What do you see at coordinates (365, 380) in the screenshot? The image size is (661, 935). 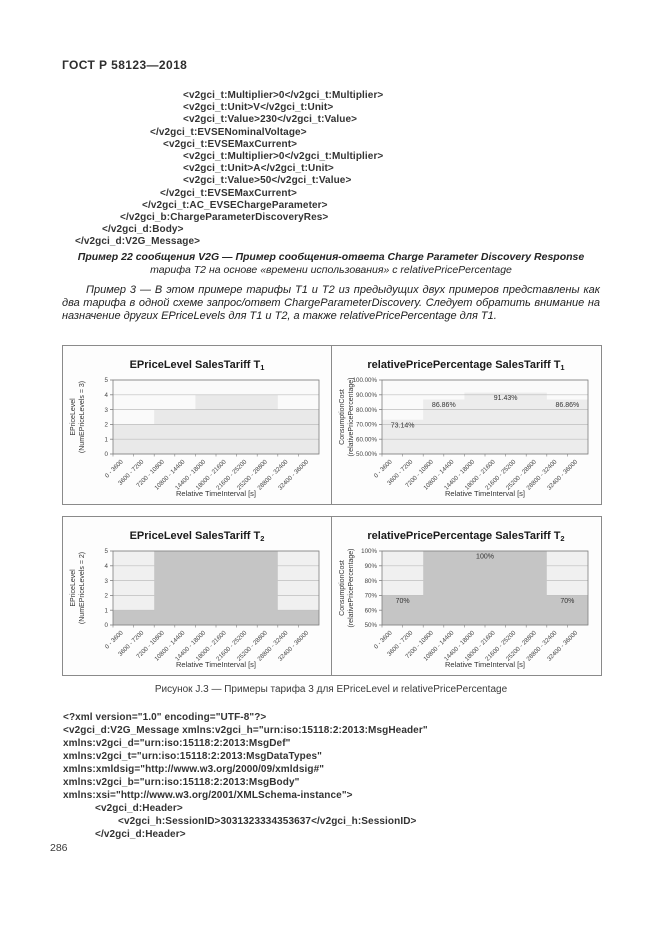 I see `y-tick-label: 100.00%` at bounding box center [365, 380].